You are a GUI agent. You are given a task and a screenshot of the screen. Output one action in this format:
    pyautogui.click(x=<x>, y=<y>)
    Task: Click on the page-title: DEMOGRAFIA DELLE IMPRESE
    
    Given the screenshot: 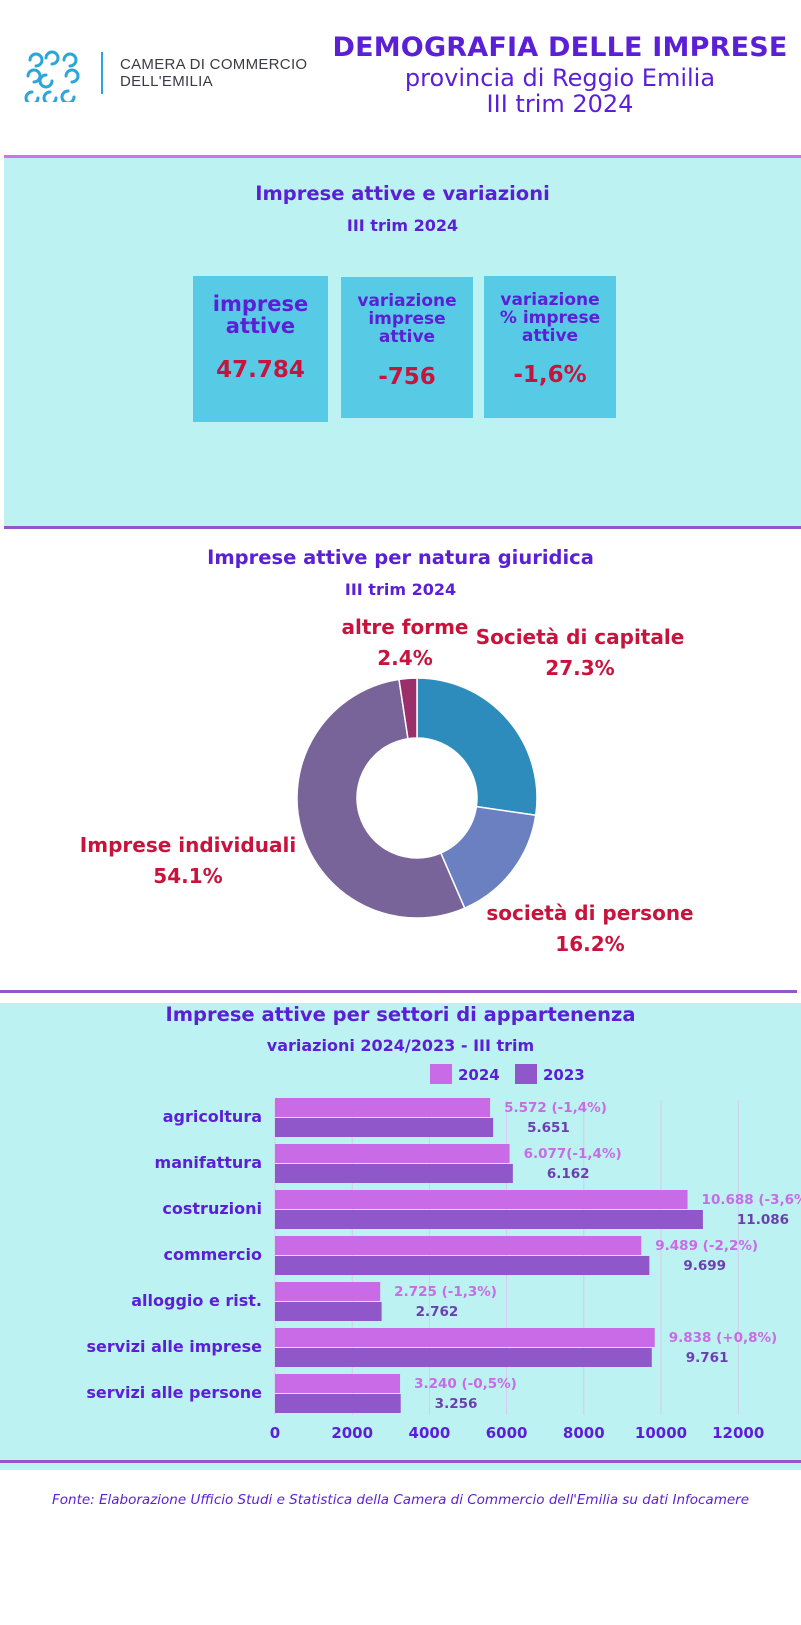 What is the action you would take?
    pyautogui.click(x=560, y=47)
    